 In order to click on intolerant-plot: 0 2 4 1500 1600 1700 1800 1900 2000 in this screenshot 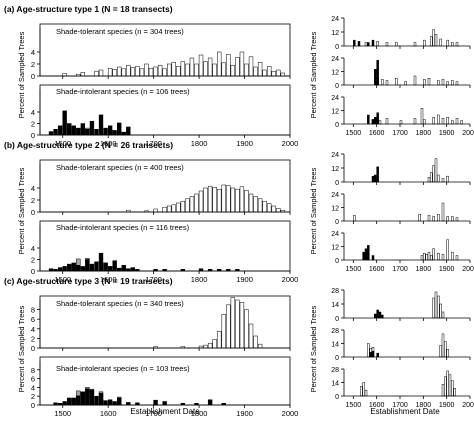, I will do `click(164, 252)`.